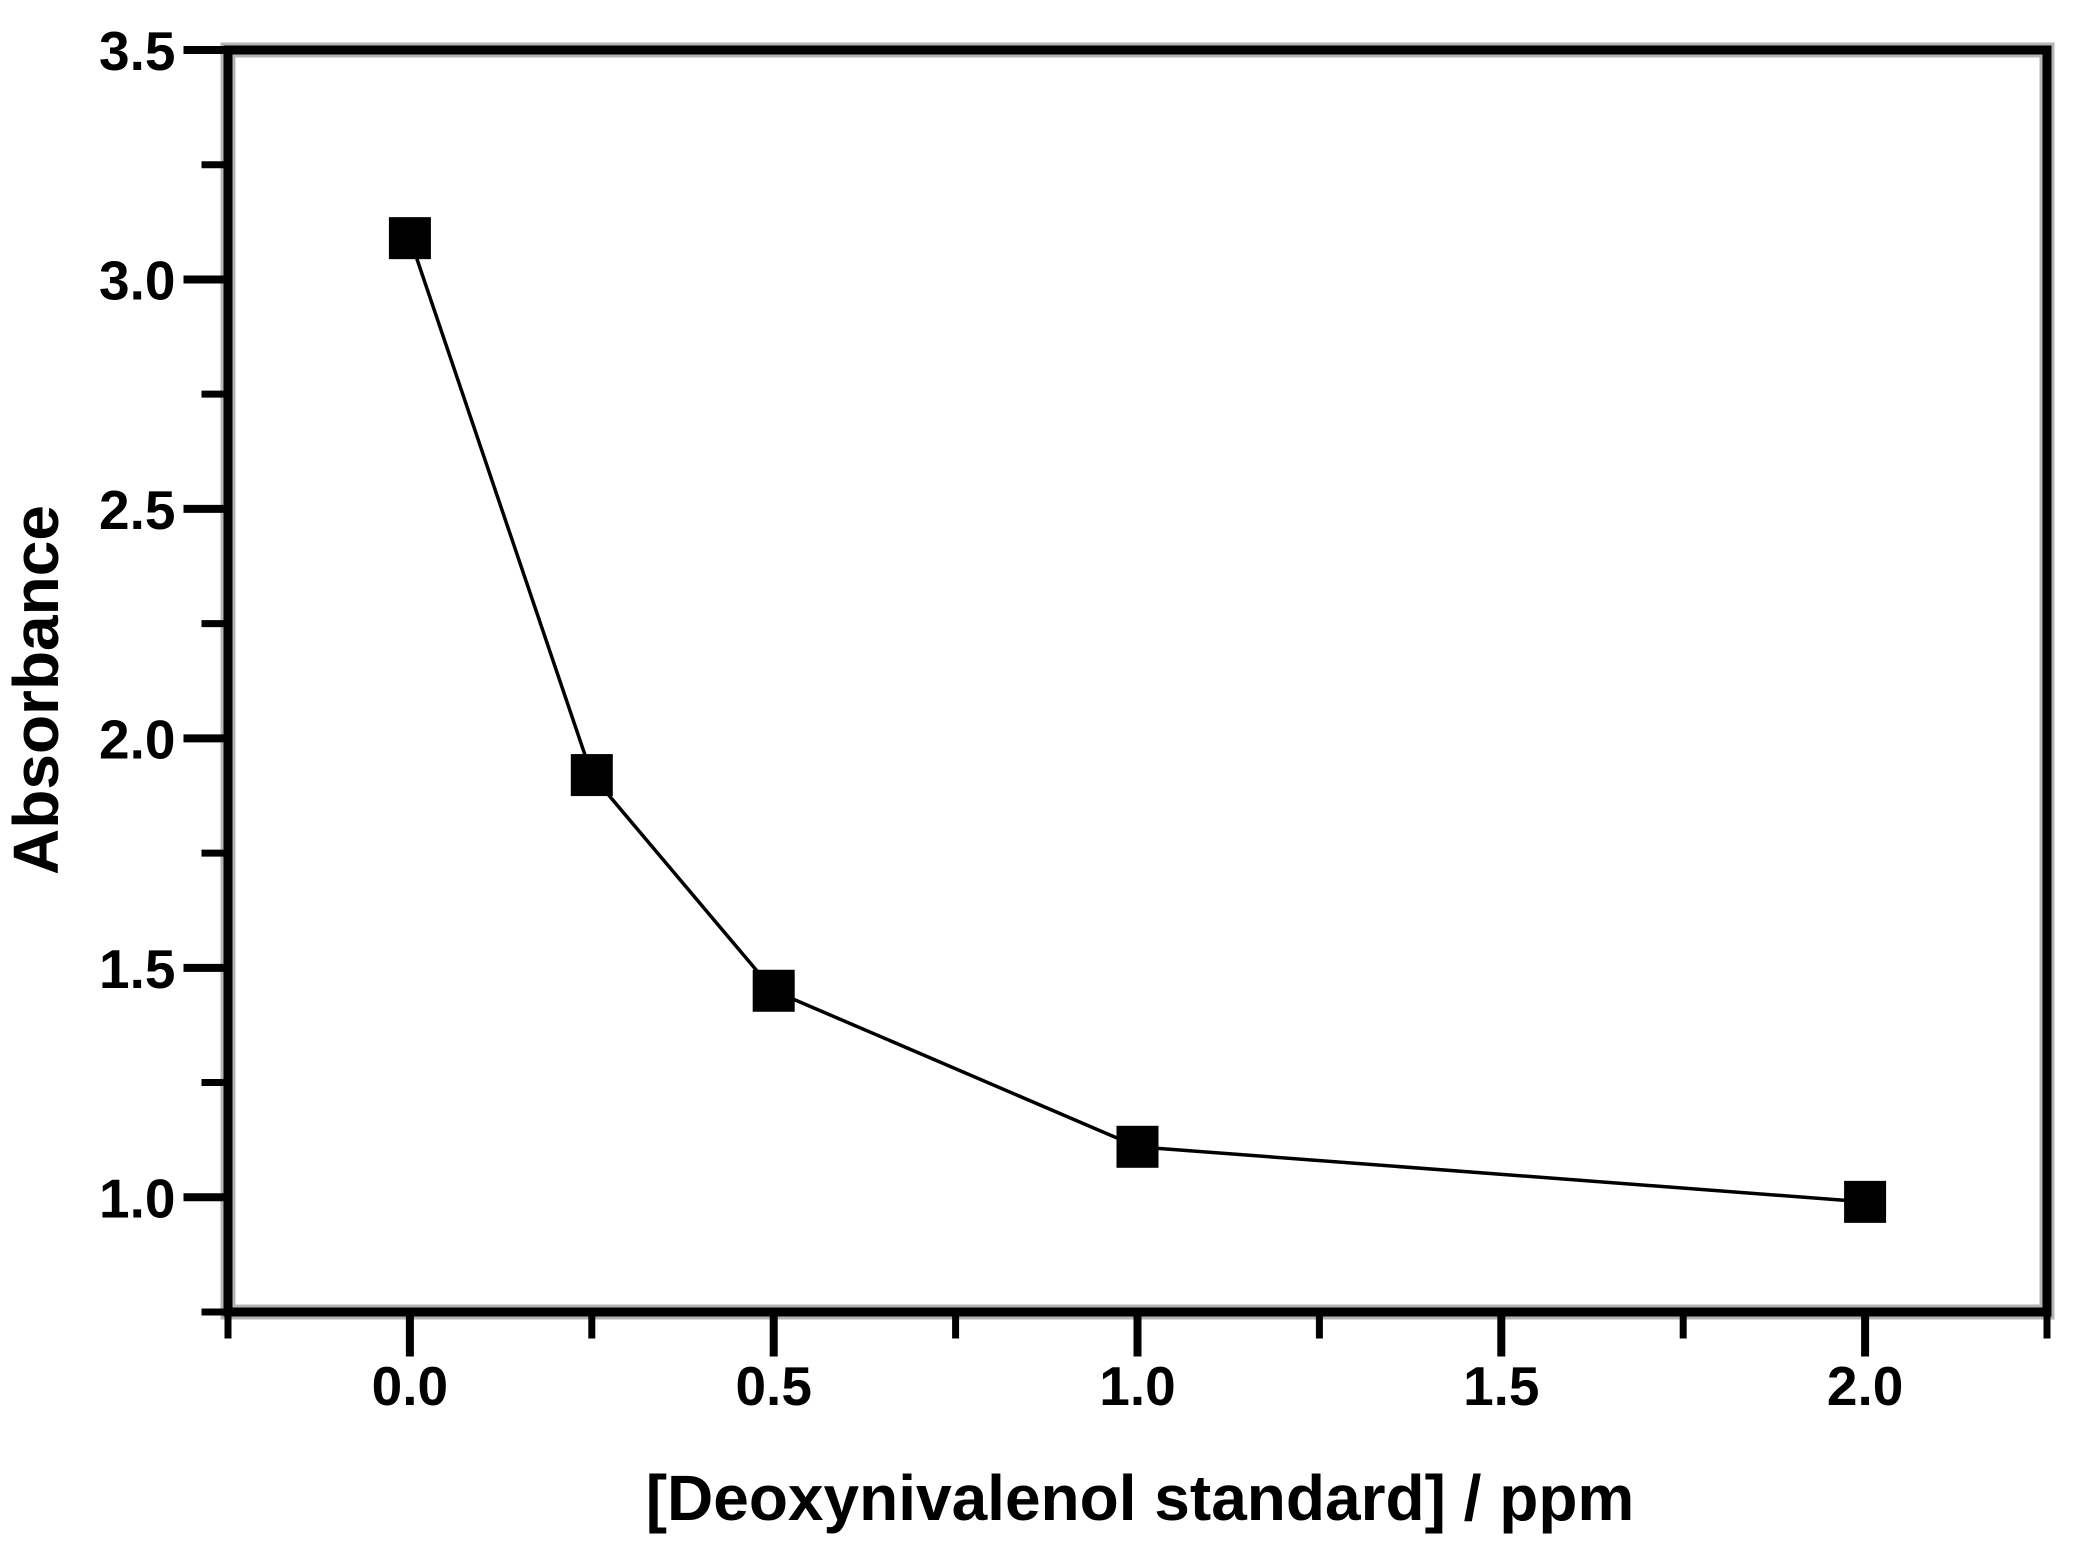 The width and height of the screenshot is (2096, 1551). Describe the element at coordinates (137, 510) in the screenshot. I see `y-tick-label: 2.5` at that location.